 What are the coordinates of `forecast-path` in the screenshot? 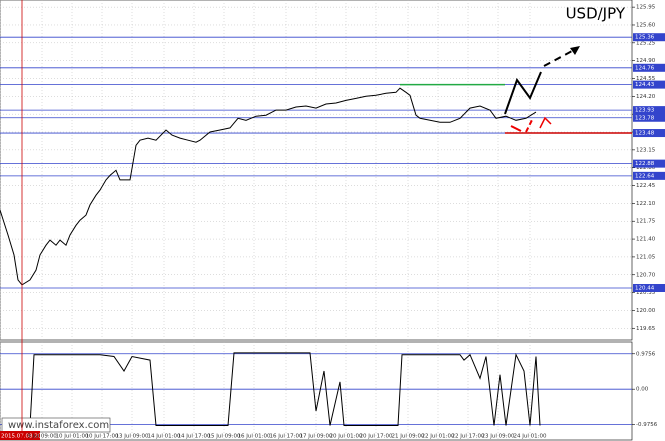 It's located at (523, 93).